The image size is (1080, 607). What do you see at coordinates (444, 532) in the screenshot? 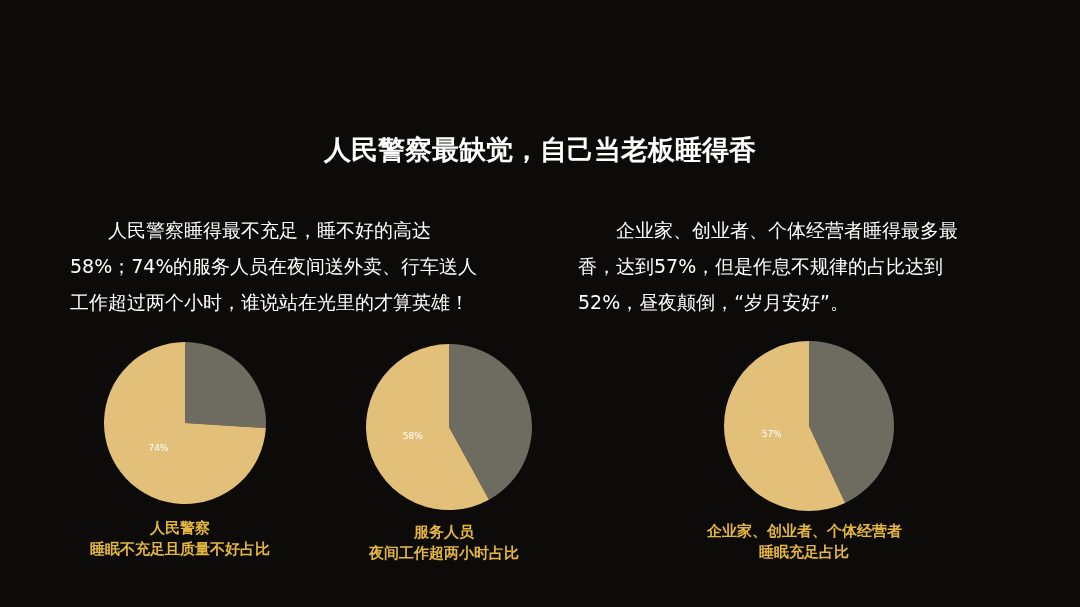
I see `text: 服务人员` at bounding box center [444, 532].